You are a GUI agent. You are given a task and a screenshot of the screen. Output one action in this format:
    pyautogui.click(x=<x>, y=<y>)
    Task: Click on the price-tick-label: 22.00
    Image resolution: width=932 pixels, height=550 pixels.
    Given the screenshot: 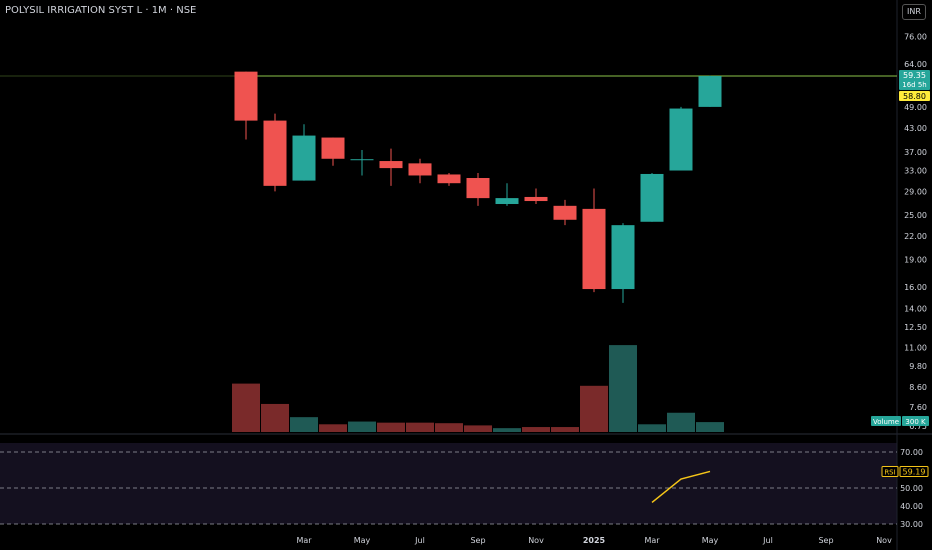 What is the action you would take?
    pyautogui.click(x=915, y=236)
    